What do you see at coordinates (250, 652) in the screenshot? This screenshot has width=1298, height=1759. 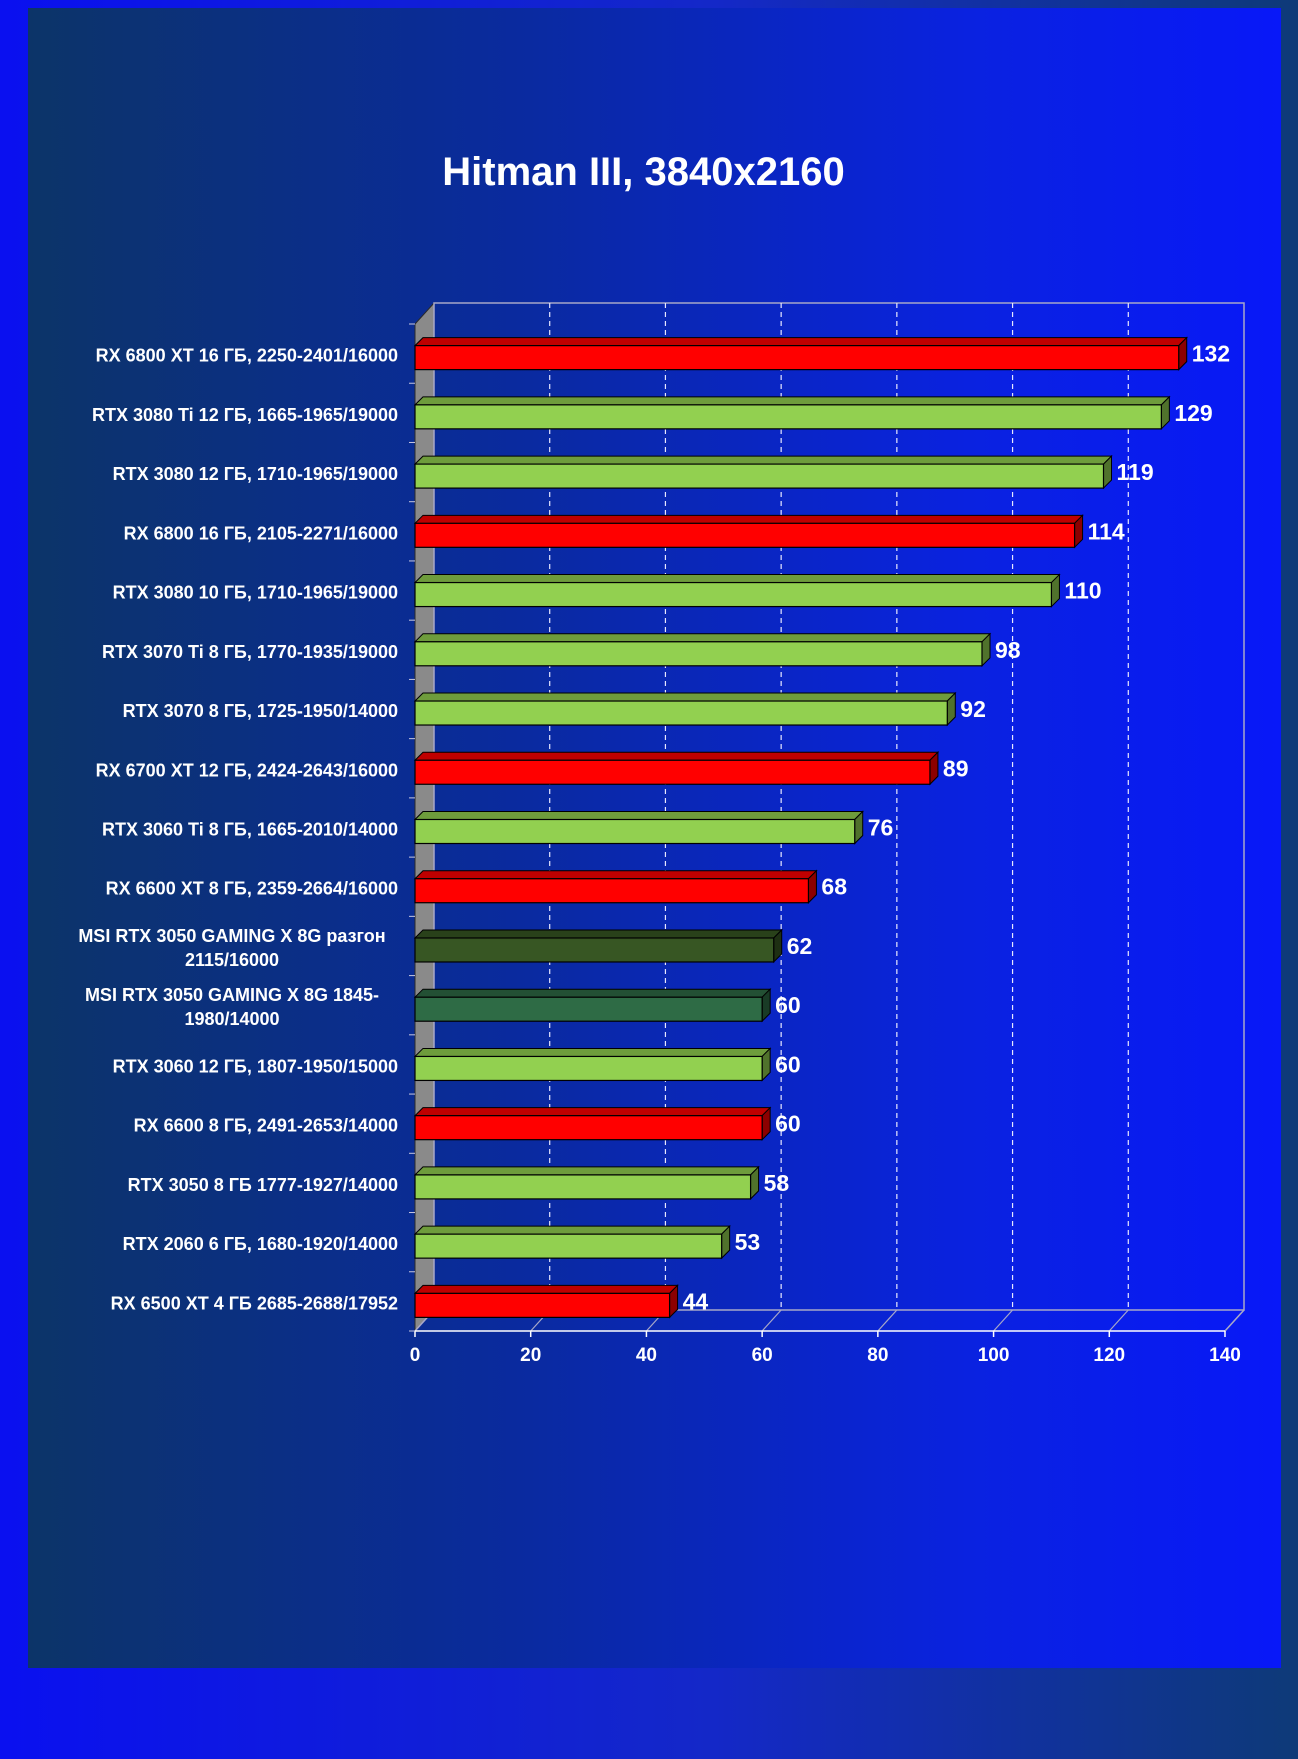 I see `category-label: RTX 3070 Ti 8 ГБ, 1770-1935/19000` at bounding box center [250, 652].